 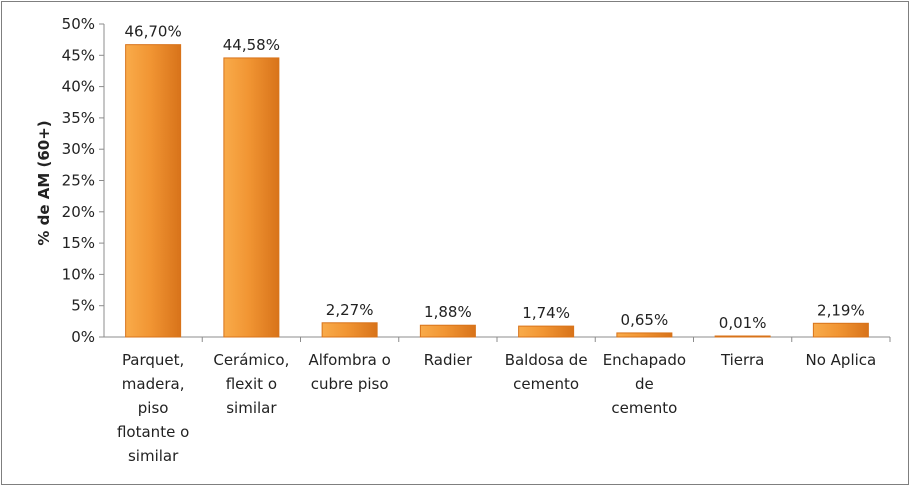 I want to click on category-label: Tierra, so click(x=742, y=360).